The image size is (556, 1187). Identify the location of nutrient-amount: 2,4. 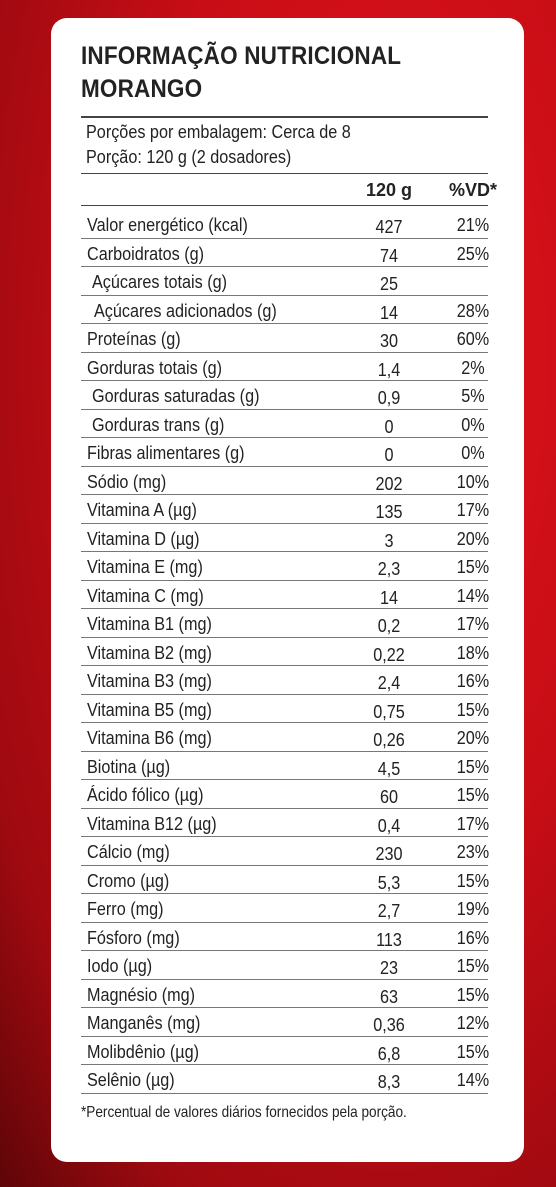
(389, 683).